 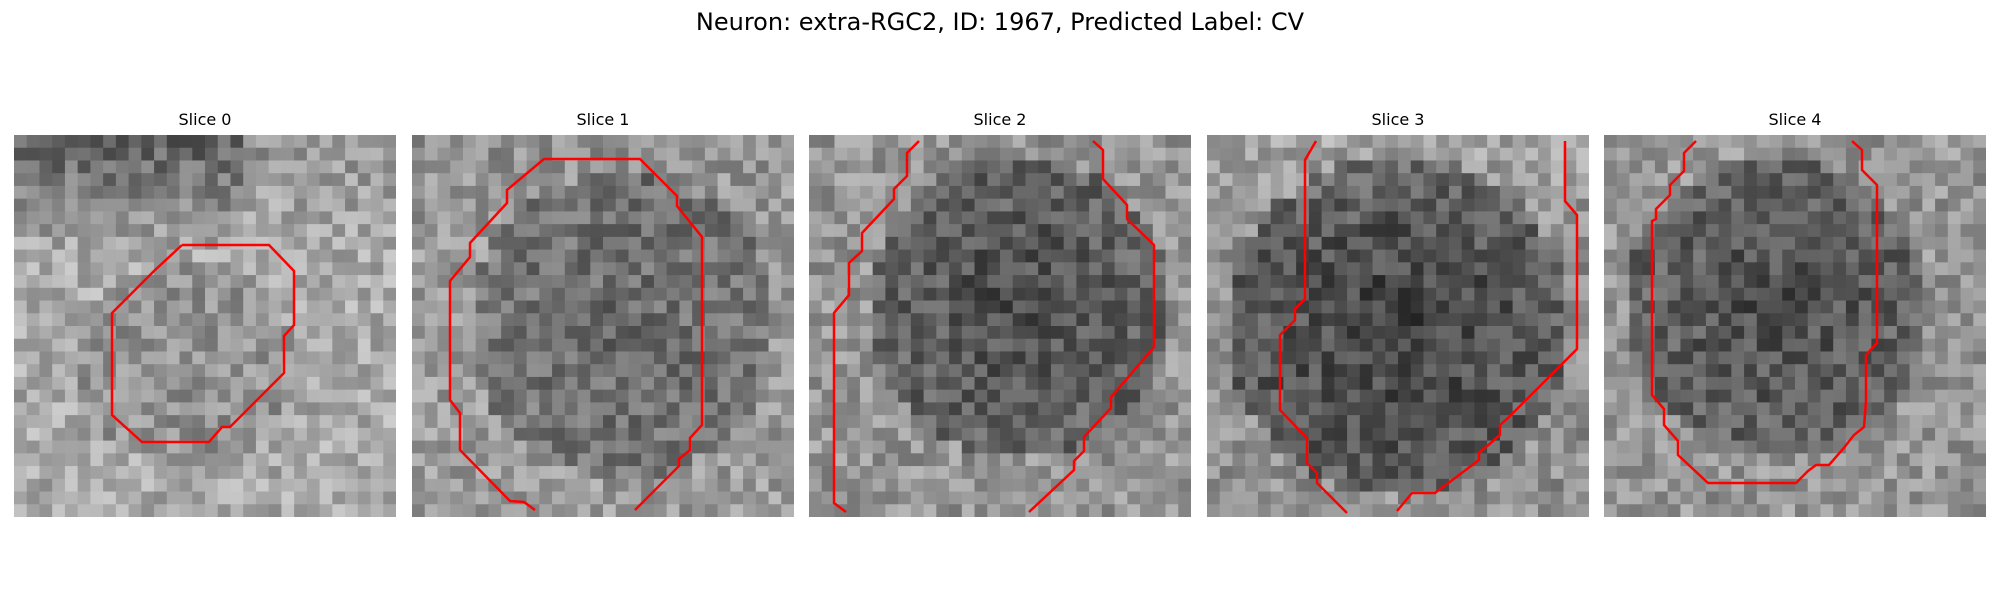 I want to click on panel-title-slice-4: Slice 4, so click(x=1795, y=119).